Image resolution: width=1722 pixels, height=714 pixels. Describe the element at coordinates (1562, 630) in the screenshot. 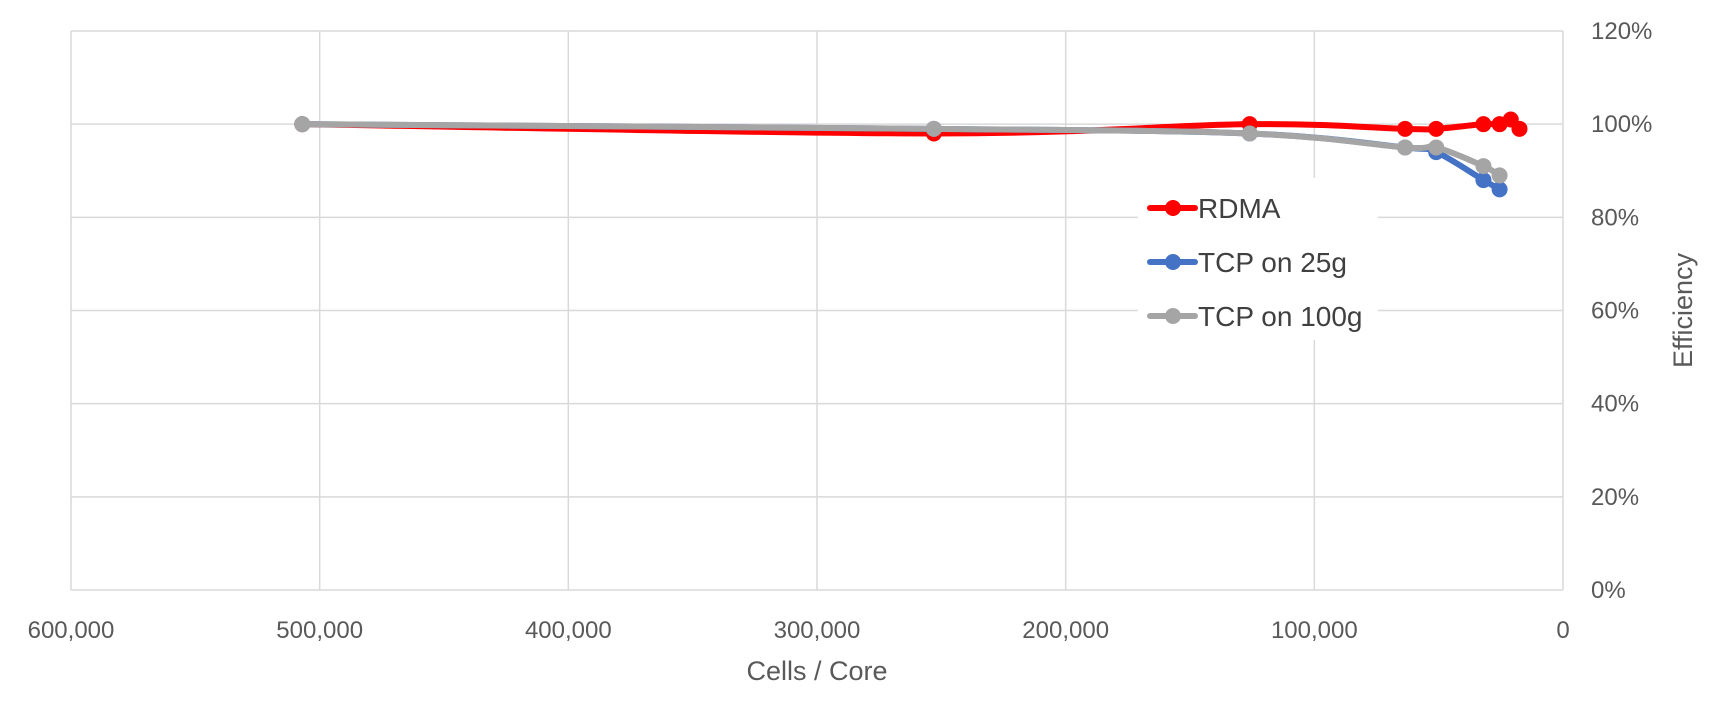

I see `x-tick-label: 0` at that location.